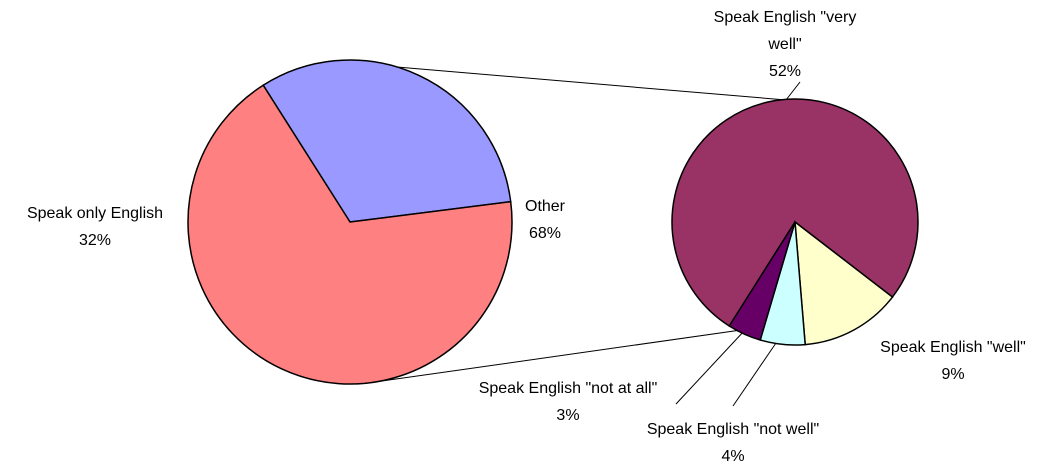 The width and height of the screenshot is (1051, 466). What do you see at coordinates (568, 402) in the screenshot?
I see `slice-label: Speak English "not at all" 3%` at bounding box center [568, 402].